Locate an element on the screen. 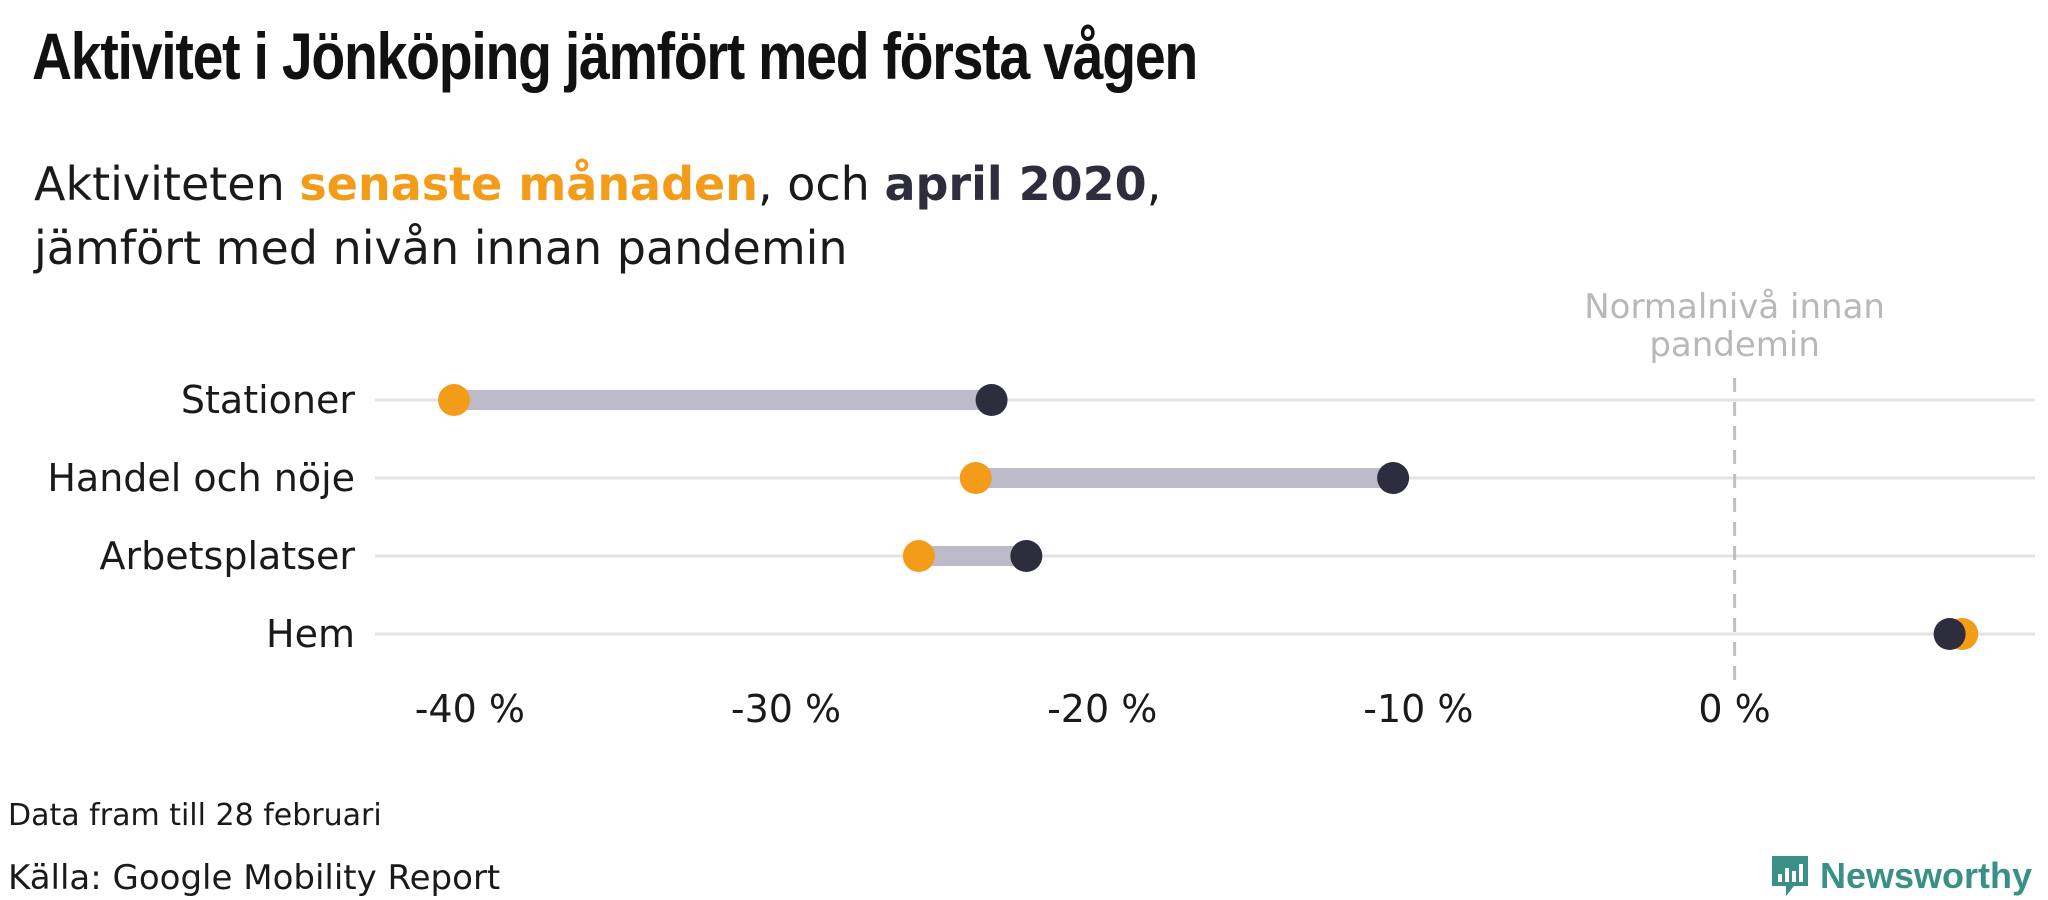 The height and width of the screenshot is (900, 2048). category-label: Arbetsplatser is located at coordinates (228, 556).